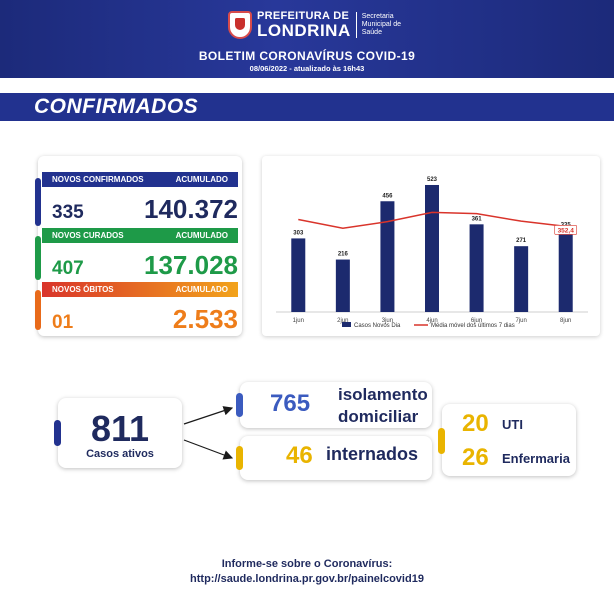 Image resolution: width=614 pixels, height=611 pixels. Describe the element at coordinates (38, 258) in the screenshot. I see `curados-accent-bar` at that location.